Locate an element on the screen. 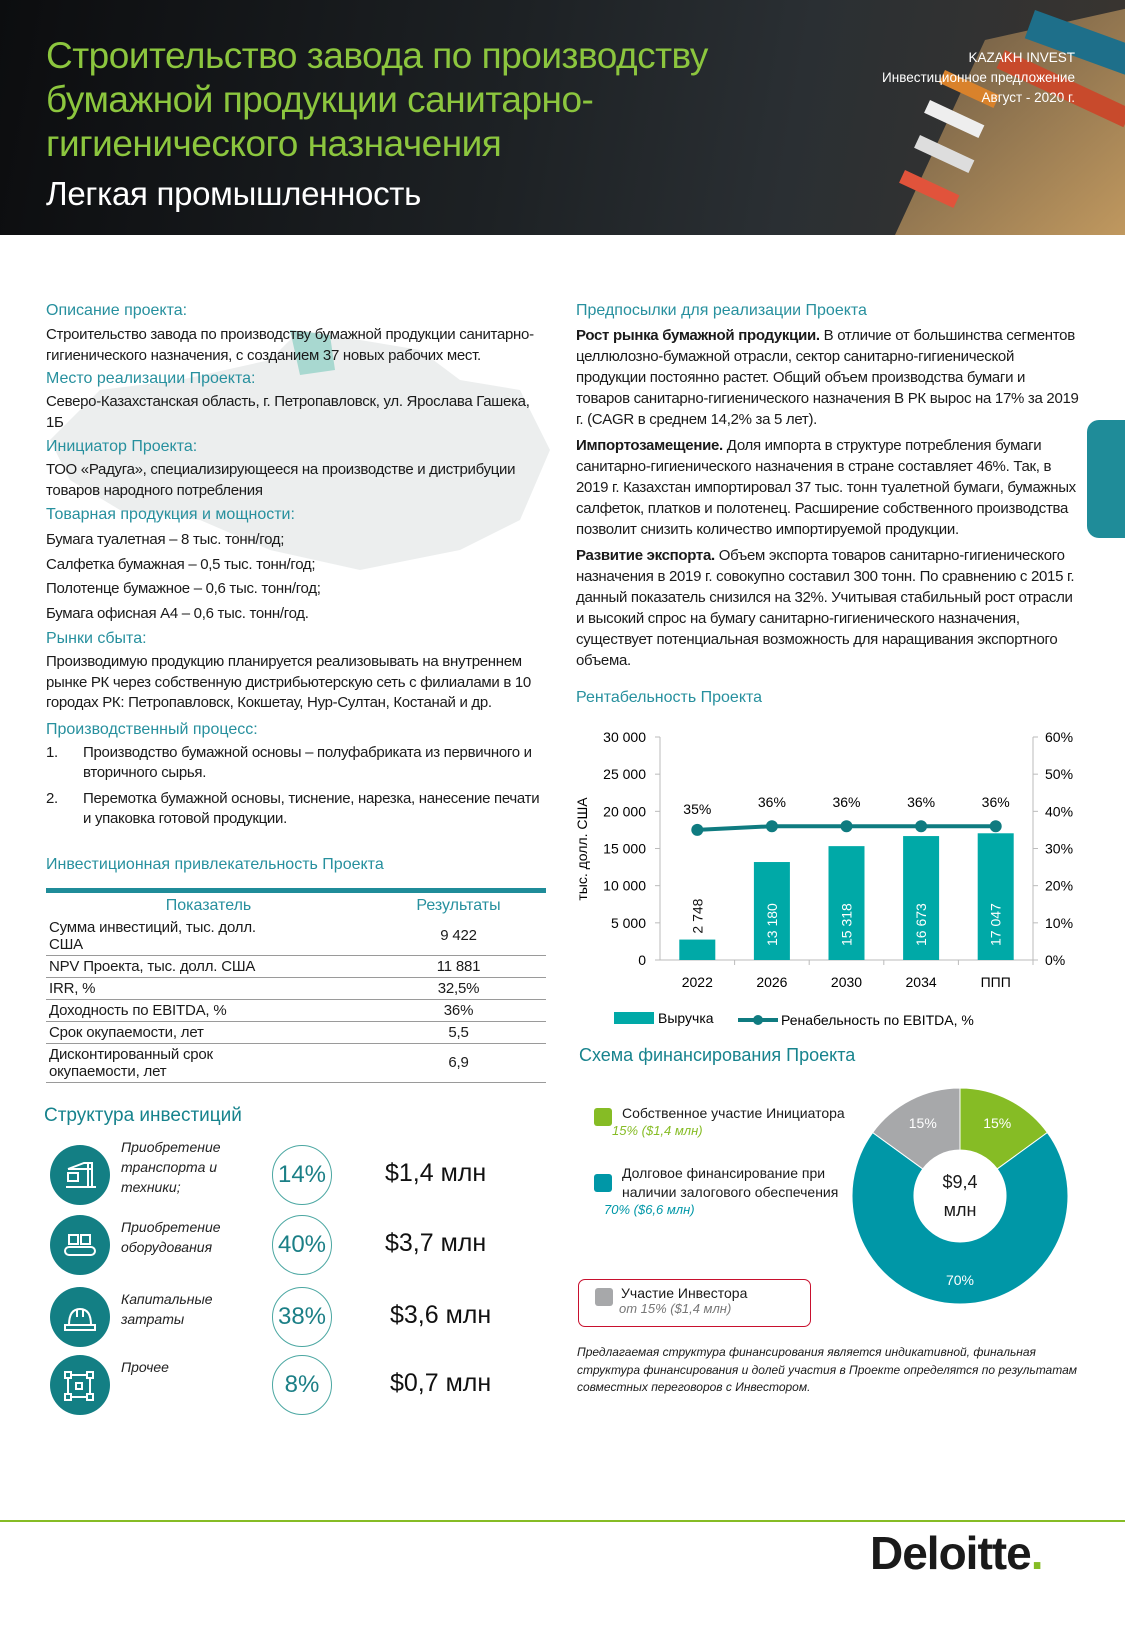 The width and height of the screenshot is (1125, 1625). financing-donut-chart: 15% 70% 15% is located at coordinates (960, 1195).